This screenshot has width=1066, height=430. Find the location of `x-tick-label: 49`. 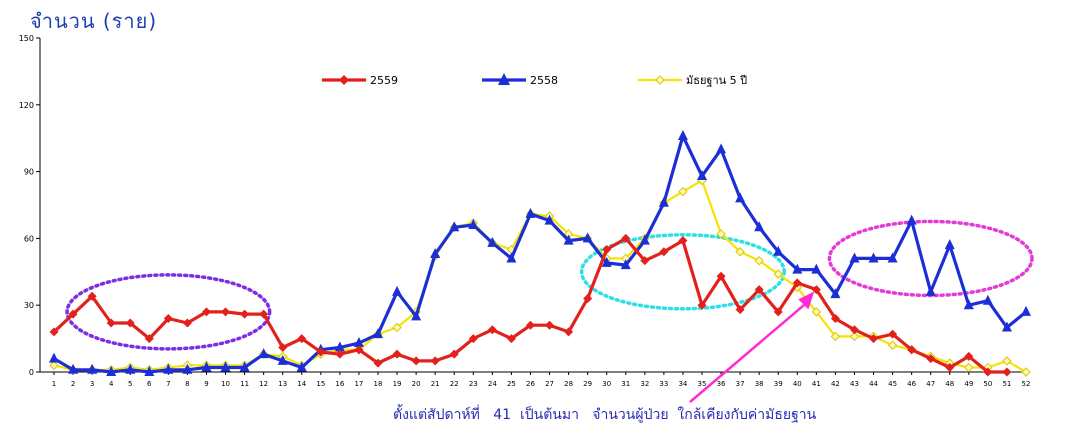

x-tick-label: 49 is located at coordinates (968, 384).